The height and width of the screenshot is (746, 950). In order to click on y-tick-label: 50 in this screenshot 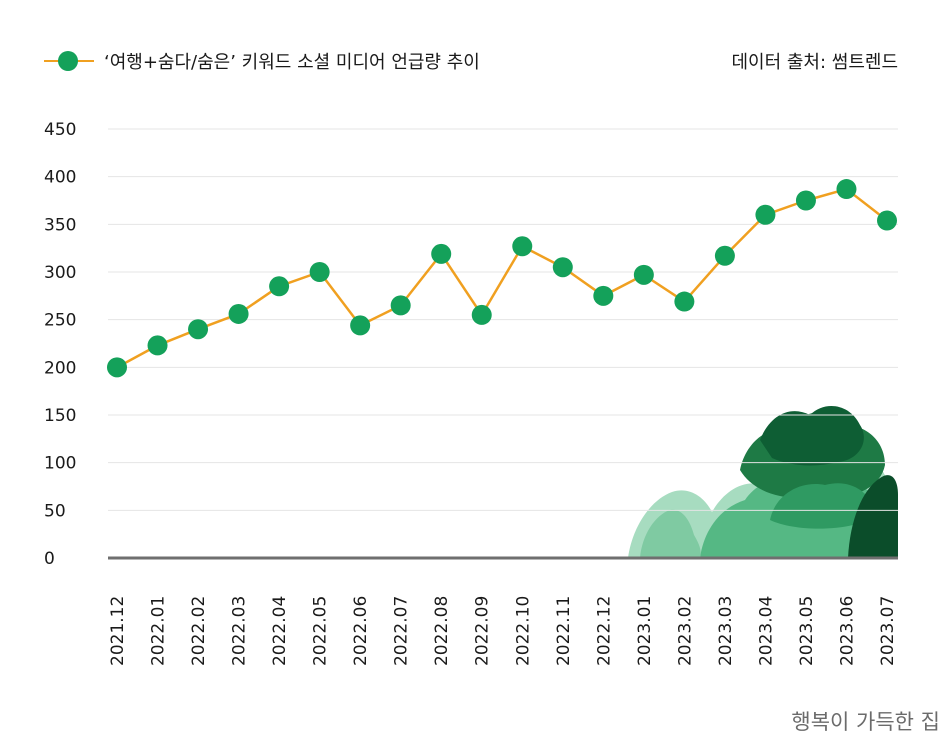, I will do `click(55, 511)`.